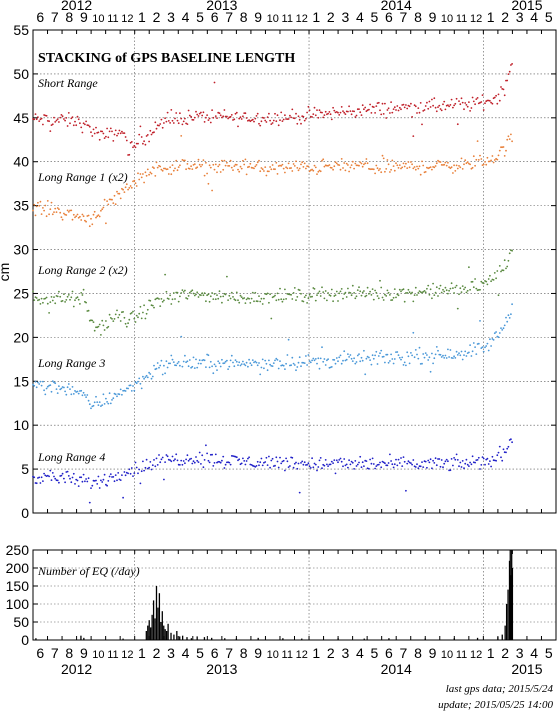  What do you see at coordinates (215, 653) in the screenshot?
I see `month-label-bottom: 6` at bounding box center [215, 653].